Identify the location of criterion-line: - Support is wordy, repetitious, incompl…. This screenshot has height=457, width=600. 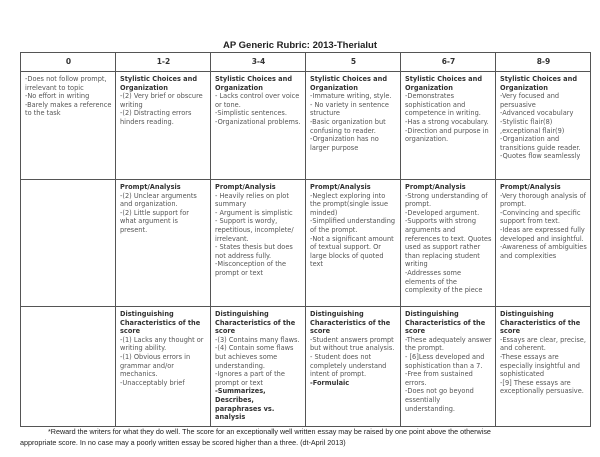
(254, 230).